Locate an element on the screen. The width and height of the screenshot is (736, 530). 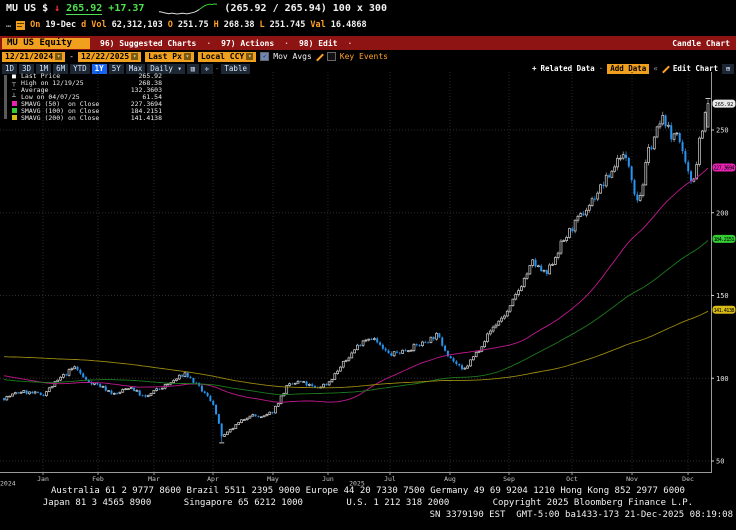
y-tick-label: 200 is located at coordinates (722, 213).